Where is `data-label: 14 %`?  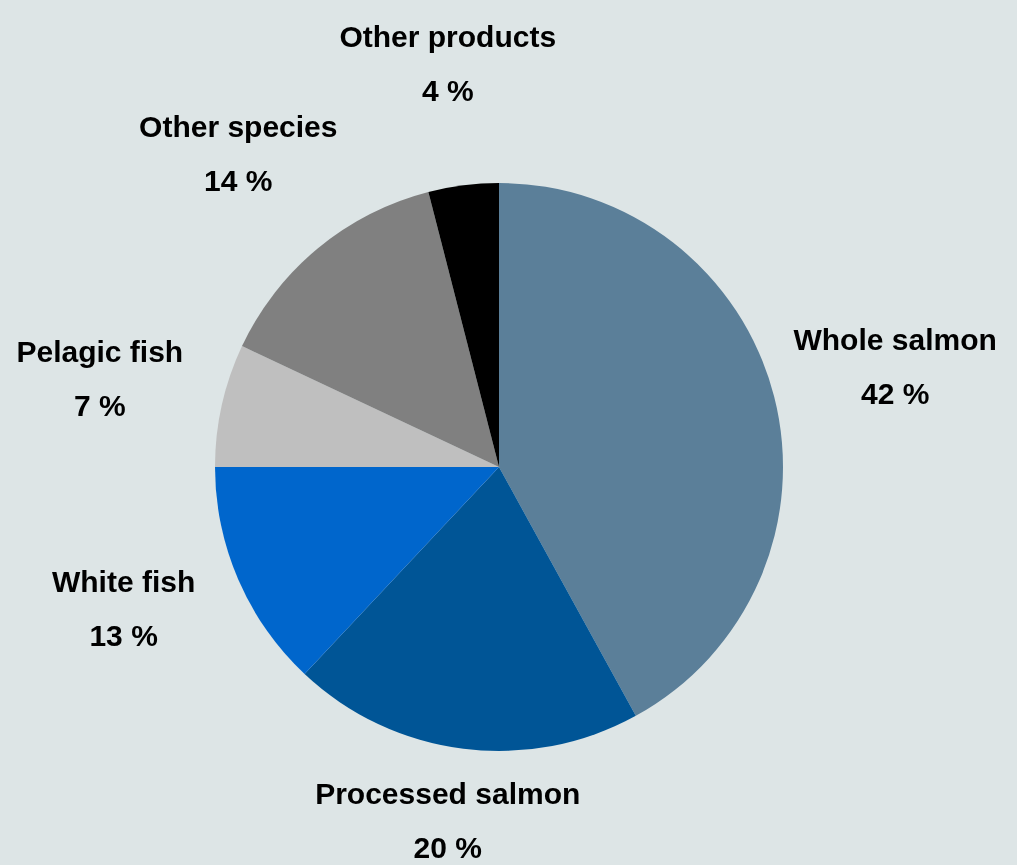 data-label: 14 % is located at coordinates (238, 181).